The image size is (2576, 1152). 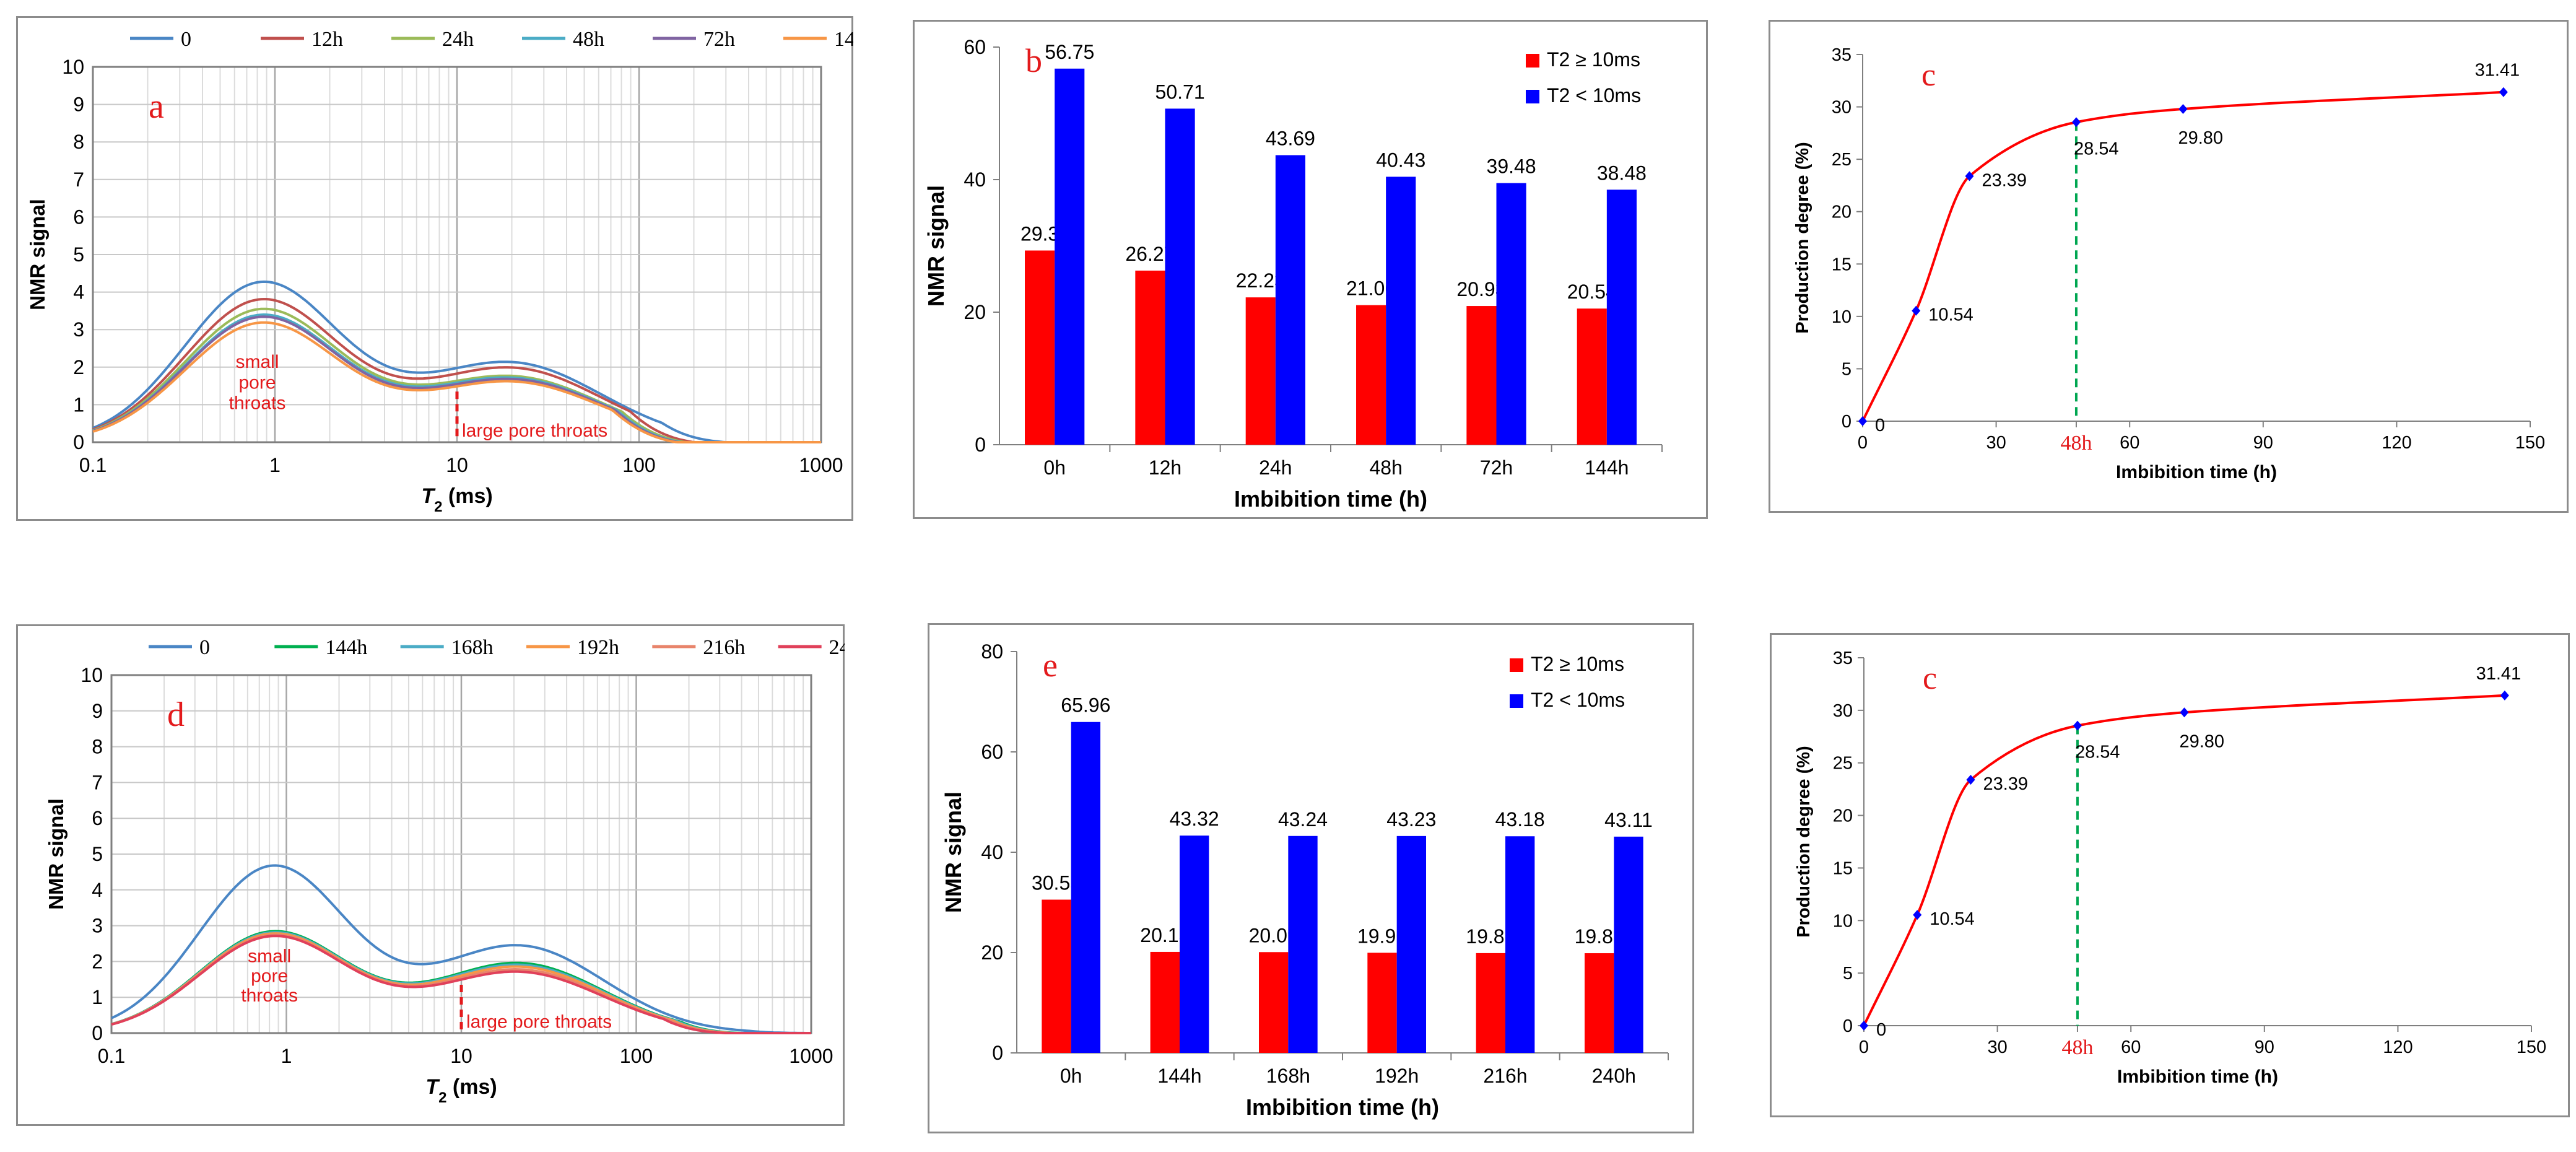 I want to click on data-point-label: 0, so click(x=1881, y=1030).